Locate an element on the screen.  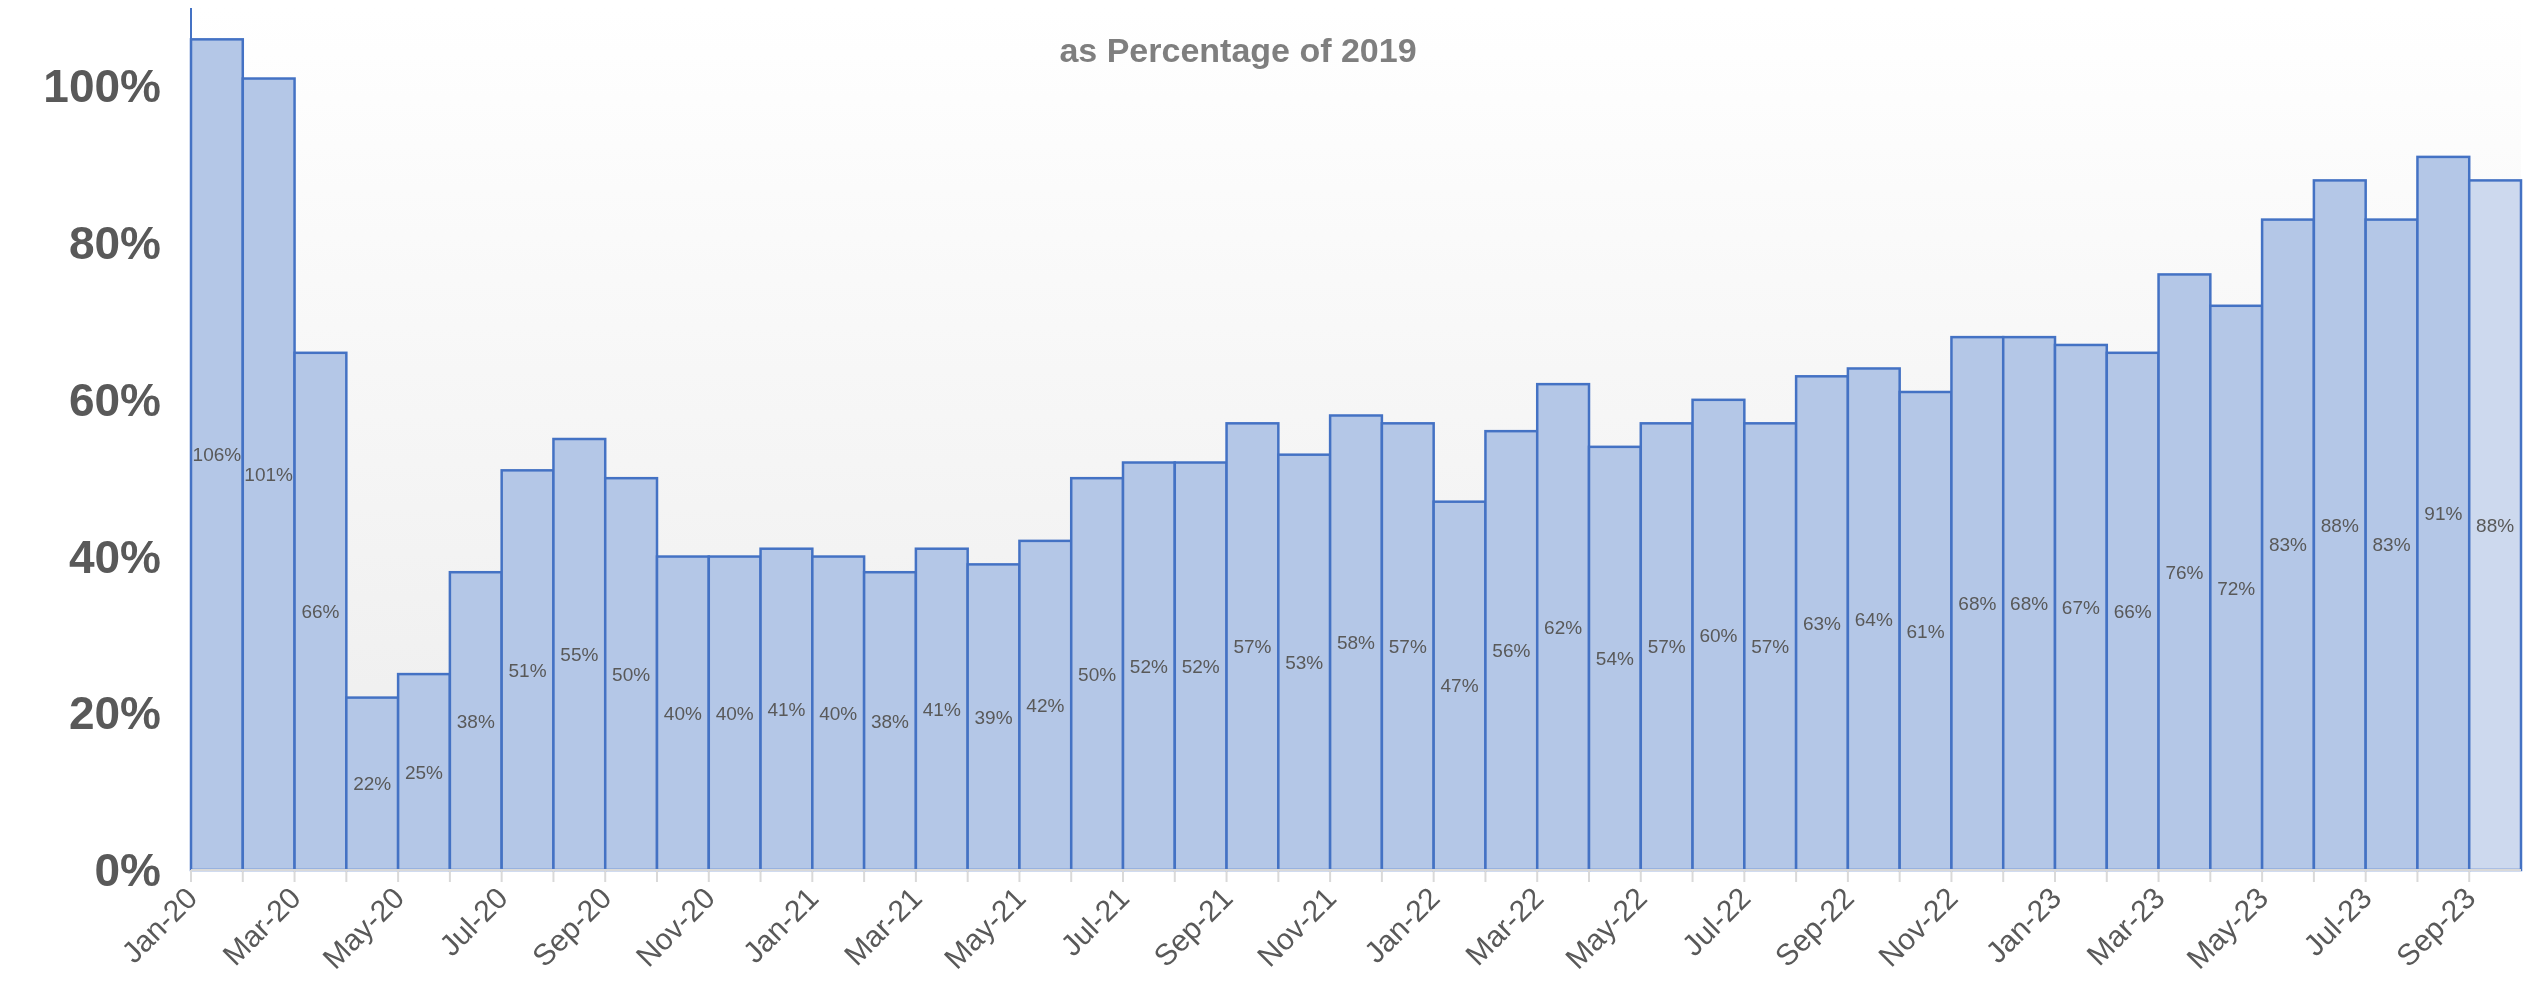
data-label: 25% is located at coordinates (424, 772).